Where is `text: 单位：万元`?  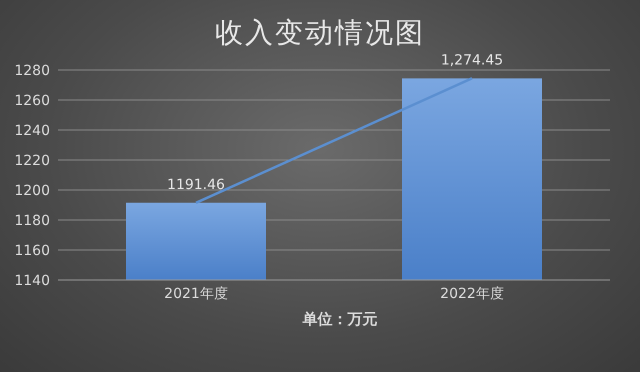 text: 单位：万元 is located at coordinates (340, 319).